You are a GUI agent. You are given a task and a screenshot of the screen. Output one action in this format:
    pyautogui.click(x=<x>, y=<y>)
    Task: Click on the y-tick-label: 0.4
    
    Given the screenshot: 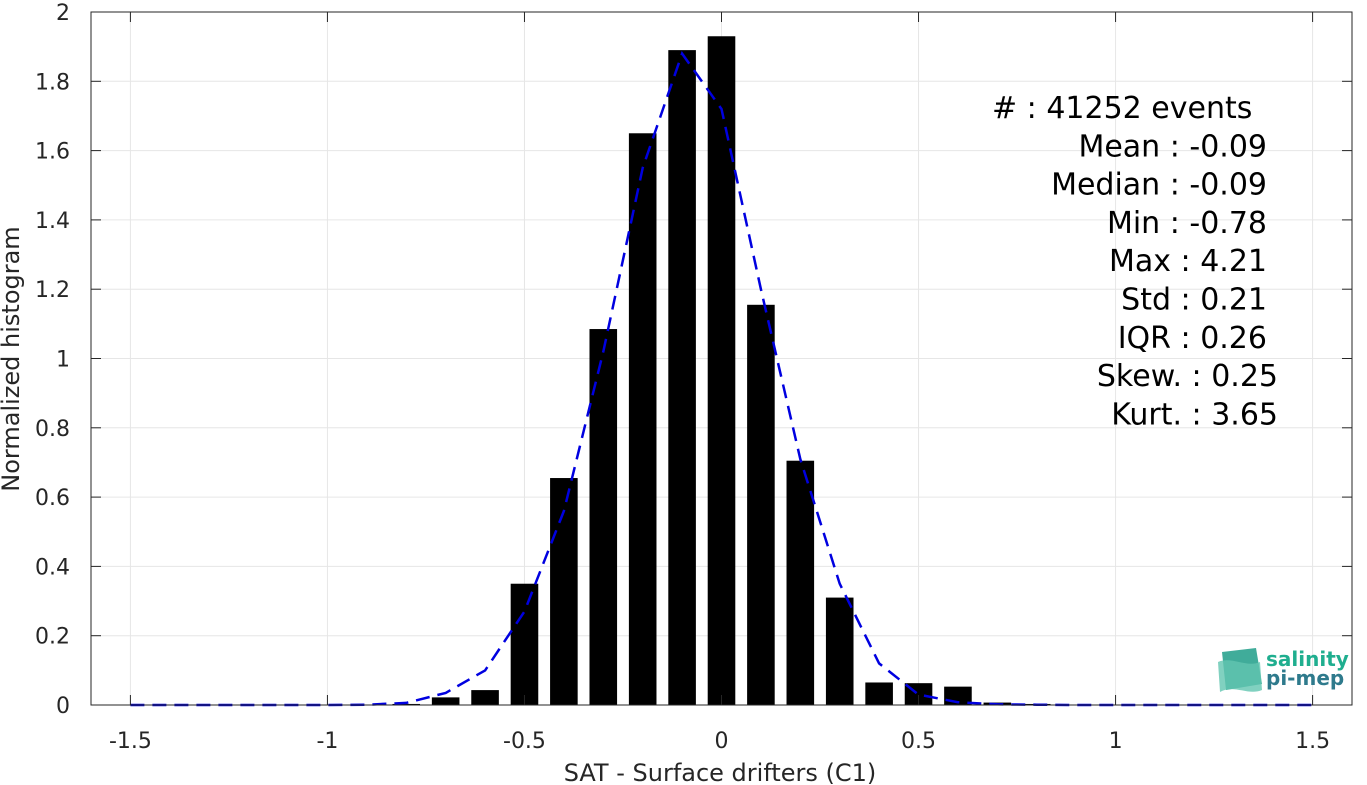 What is the action you would take?
    pyautogui.click(x=52, y=567)
    